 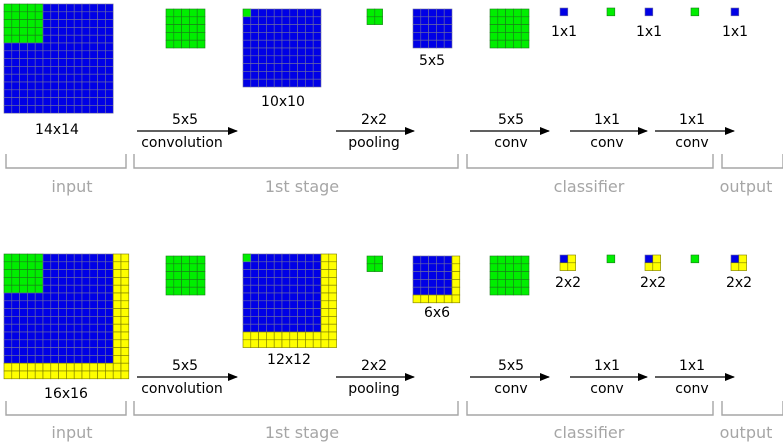 I want to click on row1-conv1-name: convolution, so click(x=182, y=143).